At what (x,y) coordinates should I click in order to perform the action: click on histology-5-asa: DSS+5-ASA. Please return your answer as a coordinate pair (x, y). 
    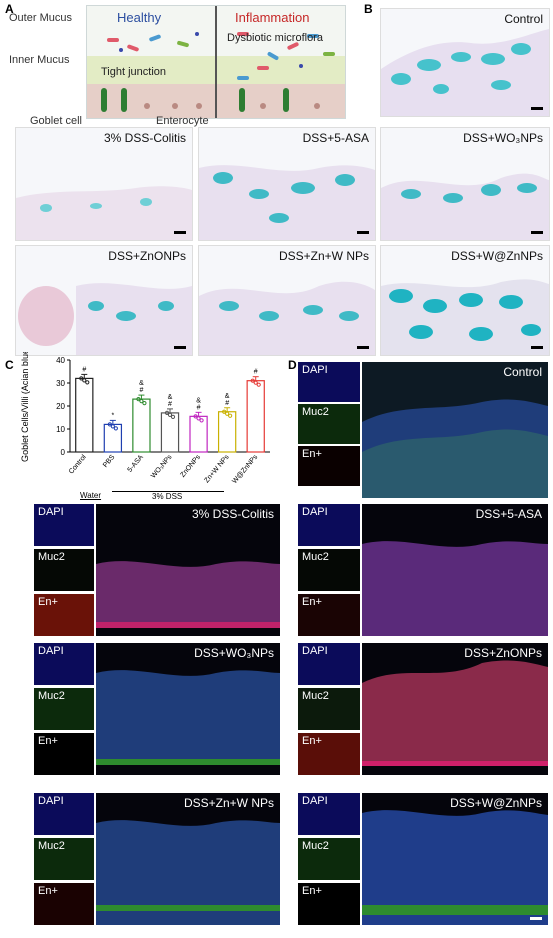
    Looking at the image, I should click on (287, 184).